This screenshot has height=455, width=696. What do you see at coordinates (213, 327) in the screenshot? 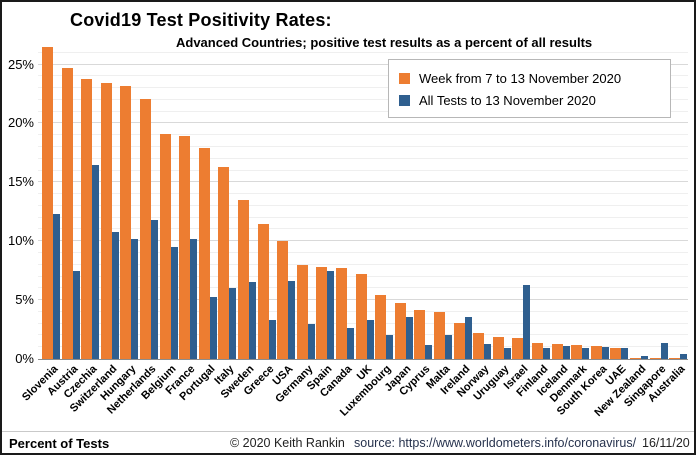
I see `bar-alltests-portugal` at bounding box center [213, 327].